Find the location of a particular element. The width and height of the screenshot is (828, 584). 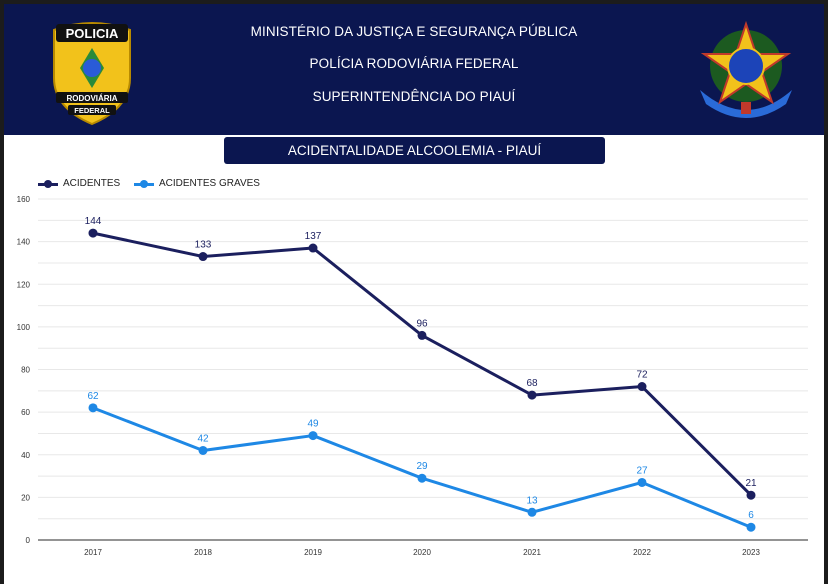

data-label: 133 is located at coordinates (203, 245).